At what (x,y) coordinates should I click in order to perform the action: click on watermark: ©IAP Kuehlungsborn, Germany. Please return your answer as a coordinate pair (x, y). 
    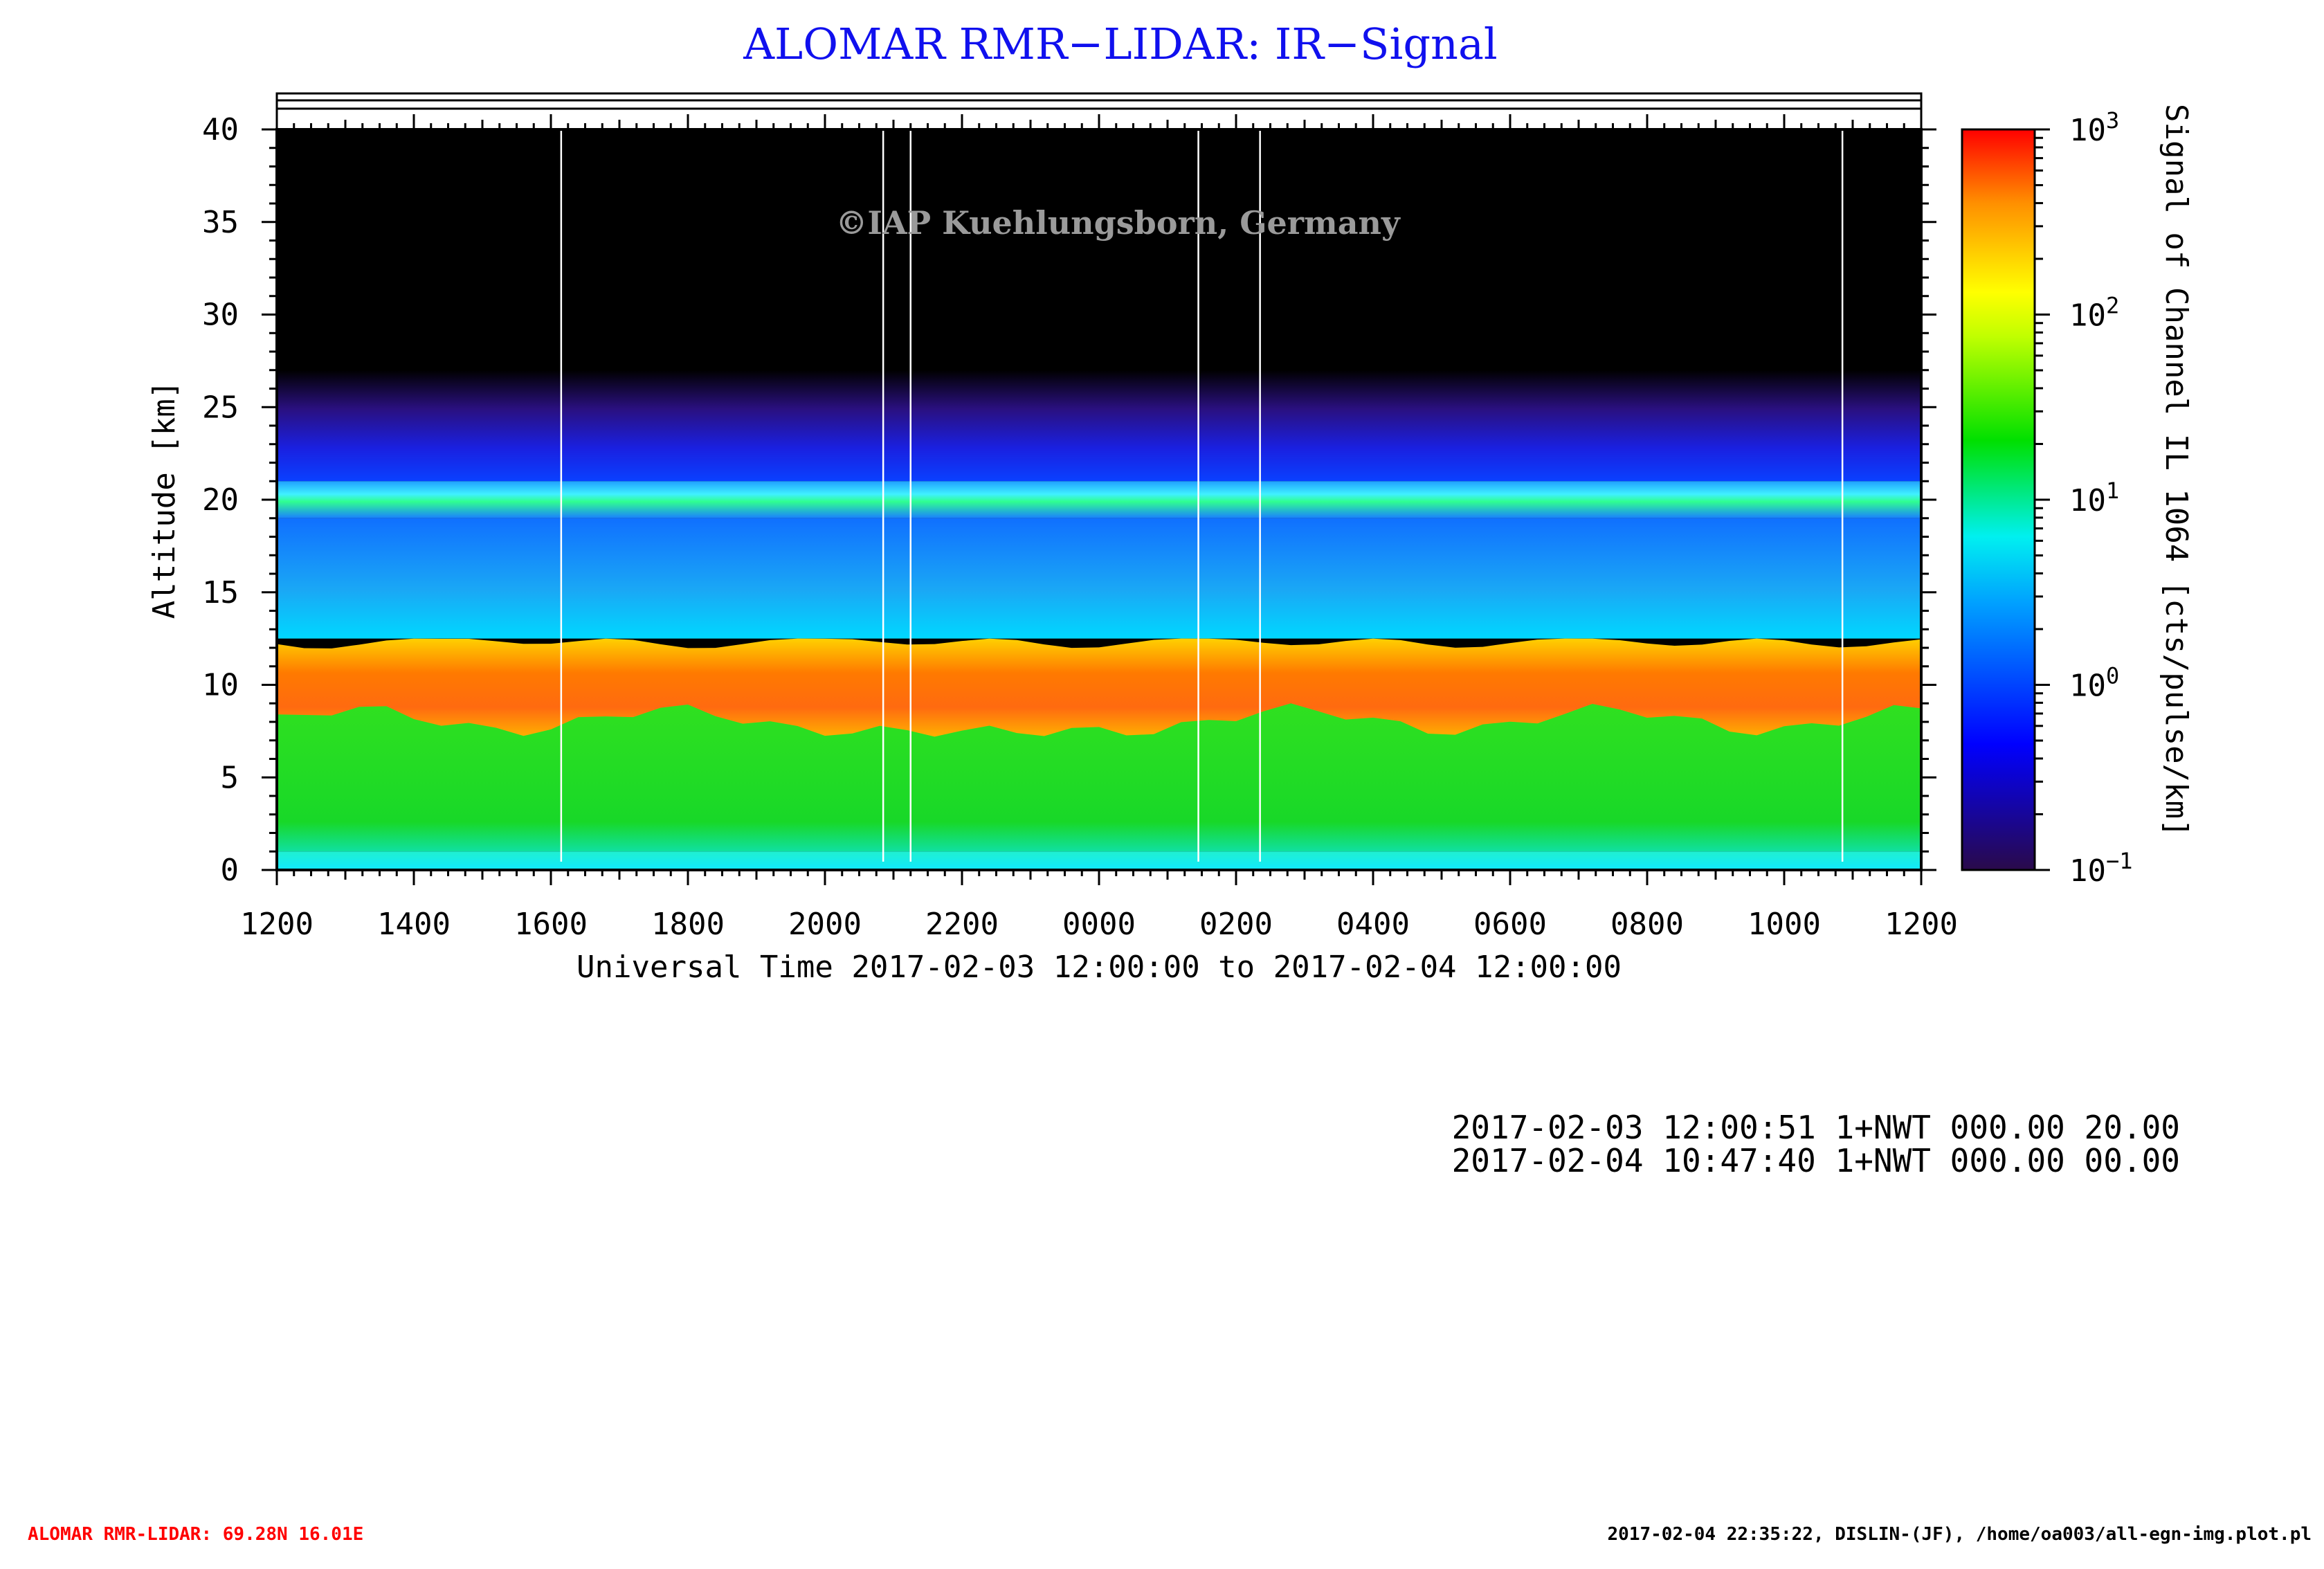
    Looking at the image, I should click on (1118, 223).